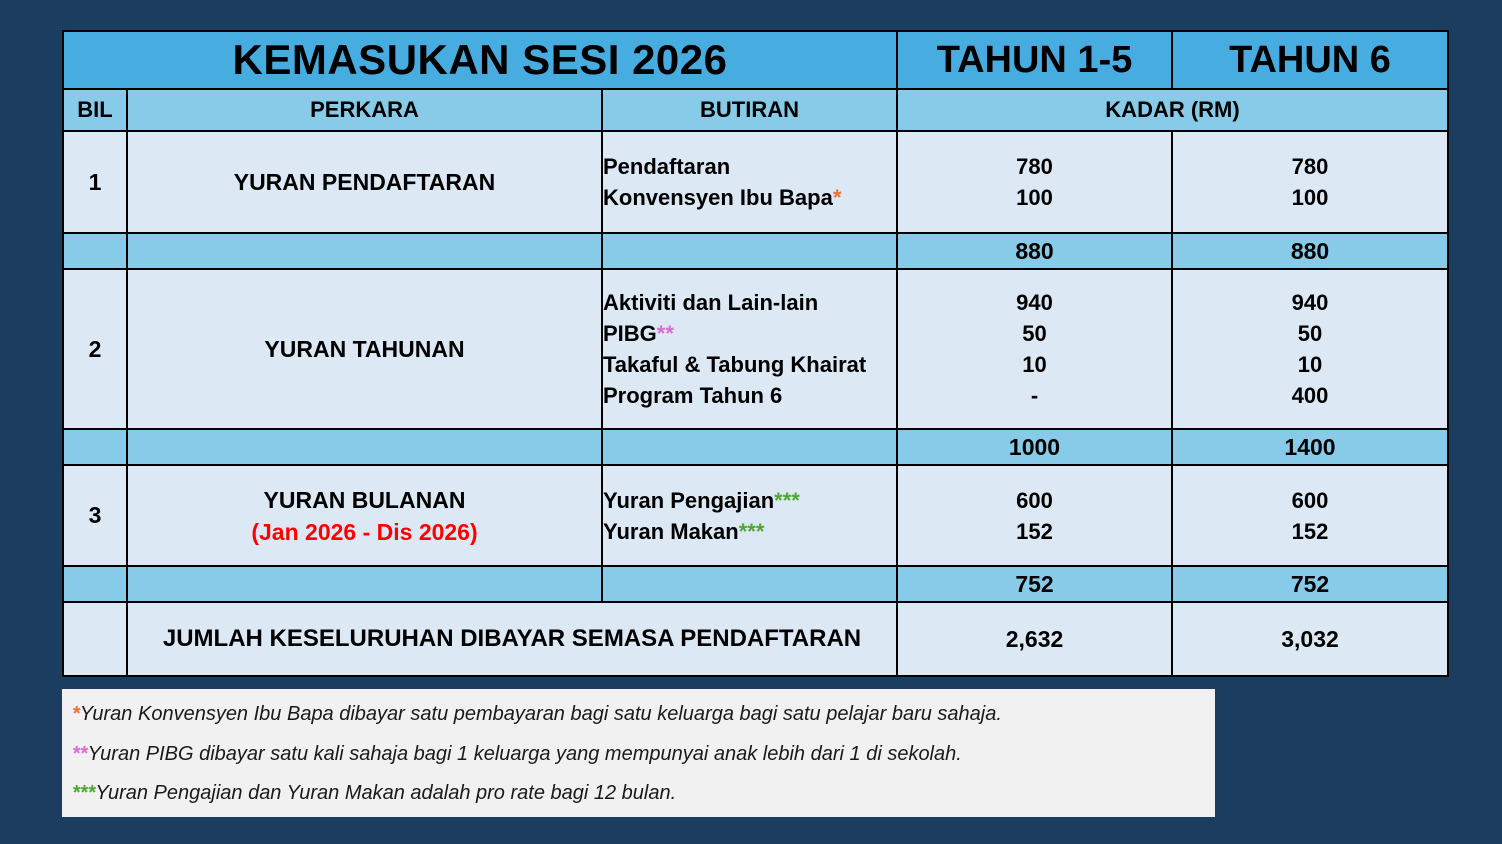  What do you see at coordinates (364, 584) in the screenshot?
I see `subtotal-3-perkara-empty` at bounding box center [364, 584].